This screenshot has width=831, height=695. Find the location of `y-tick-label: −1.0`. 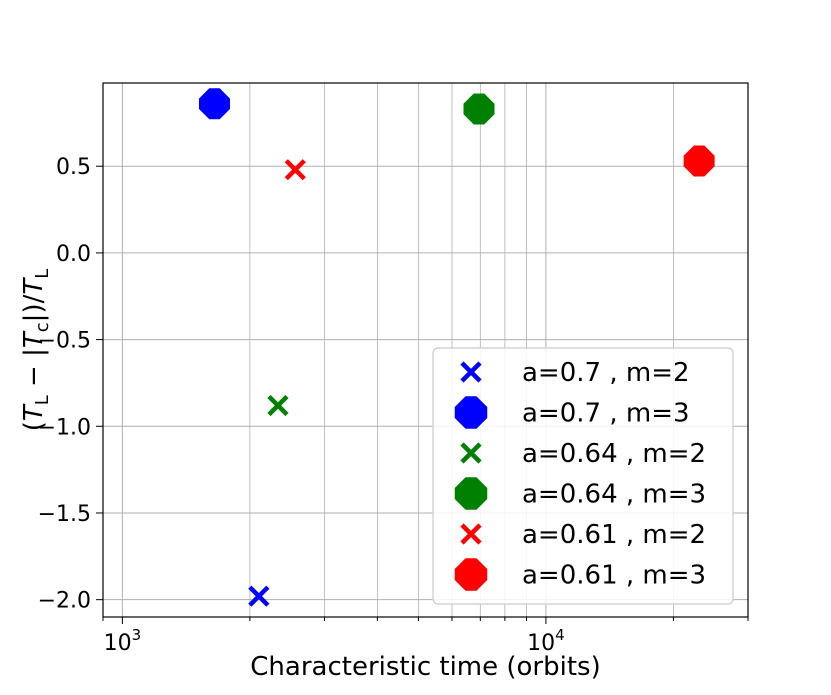

y-tick-label: −1.0 is located at coordinates (64, 427).